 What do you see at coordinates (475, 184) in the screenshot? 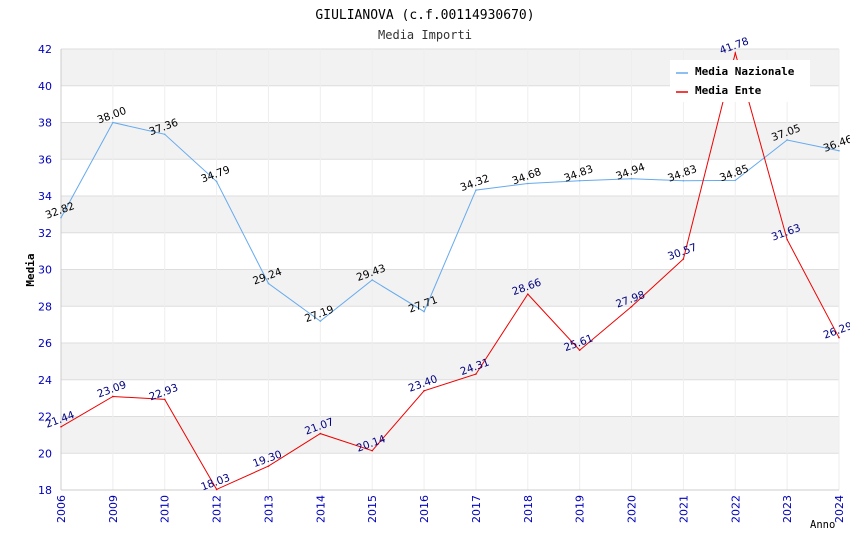
I see `data-label-nazionale: 34.32` at bounding box center [475, 184].